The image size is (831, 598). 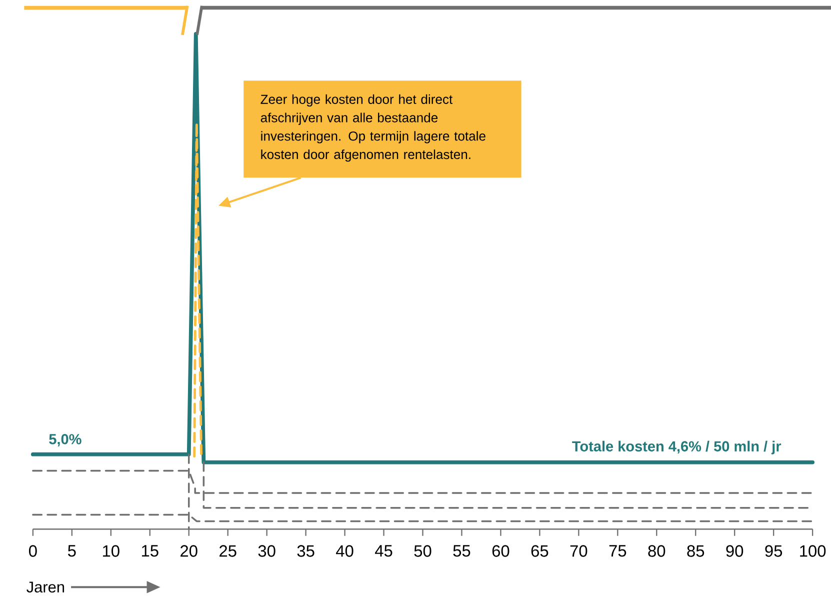 What do you see at coordinates (677, 447) in the screenshot?
I see `annotation: Totale kosten 4,6% / 50 mln / jr` at bounding box center [677, 447].